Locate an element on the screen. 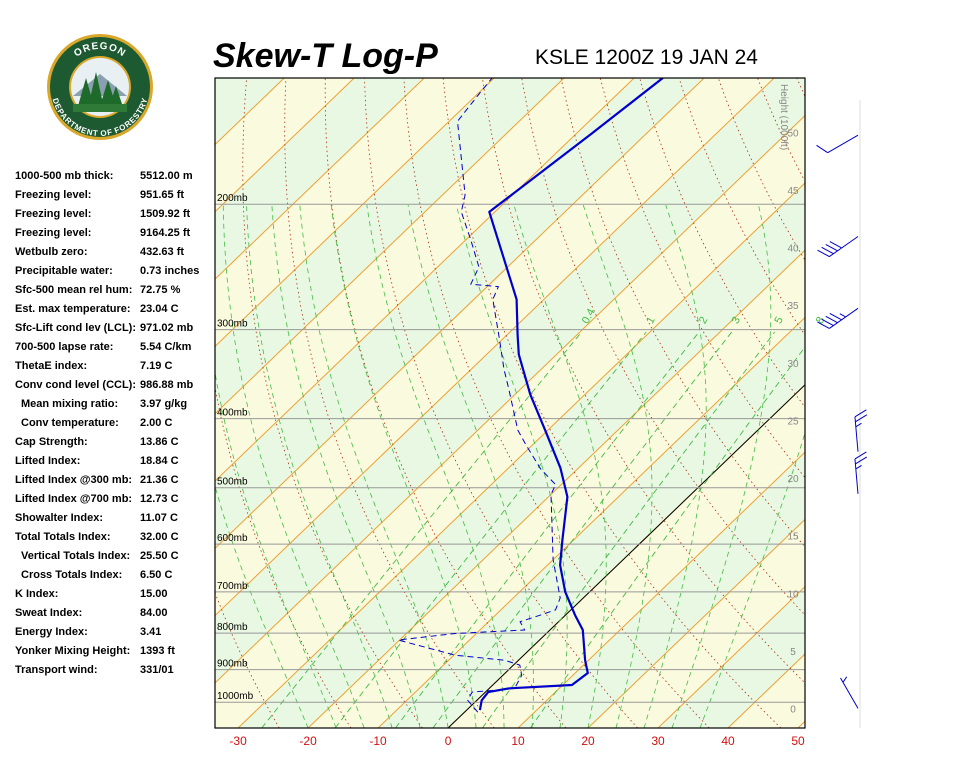 The height and width of the screenshot is (768, 960). index-label: 700-500 lapse rate: is located at coordinates (64, 347).